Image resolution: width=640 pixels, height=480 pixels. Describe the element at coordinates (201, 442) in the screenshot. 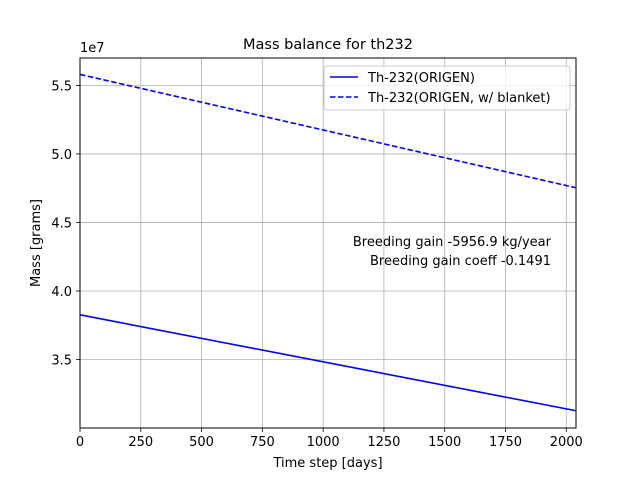

I see `x-tick-label: 500` at that location.